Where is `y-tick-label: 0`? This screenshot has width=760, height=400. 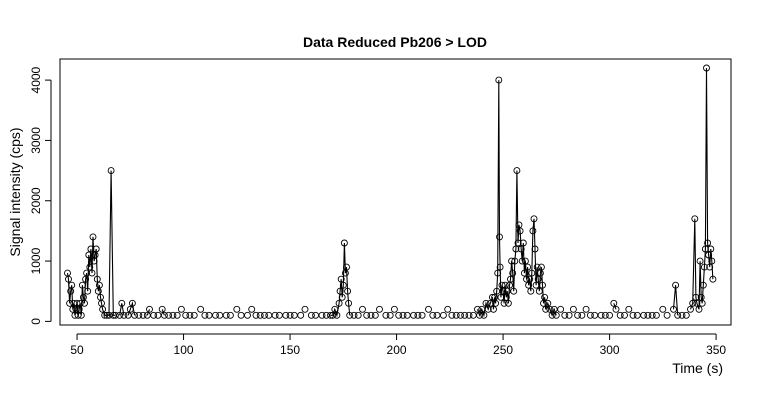 y-tick-label: 0 is located at coordinates (36, 321).